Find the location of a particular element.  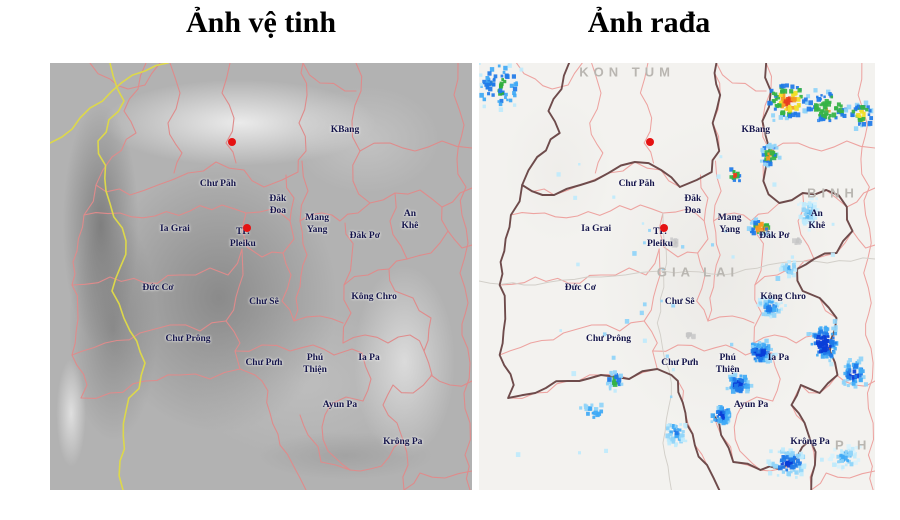

radar-echo-urban-chuse is located at coordinates (690, 336).